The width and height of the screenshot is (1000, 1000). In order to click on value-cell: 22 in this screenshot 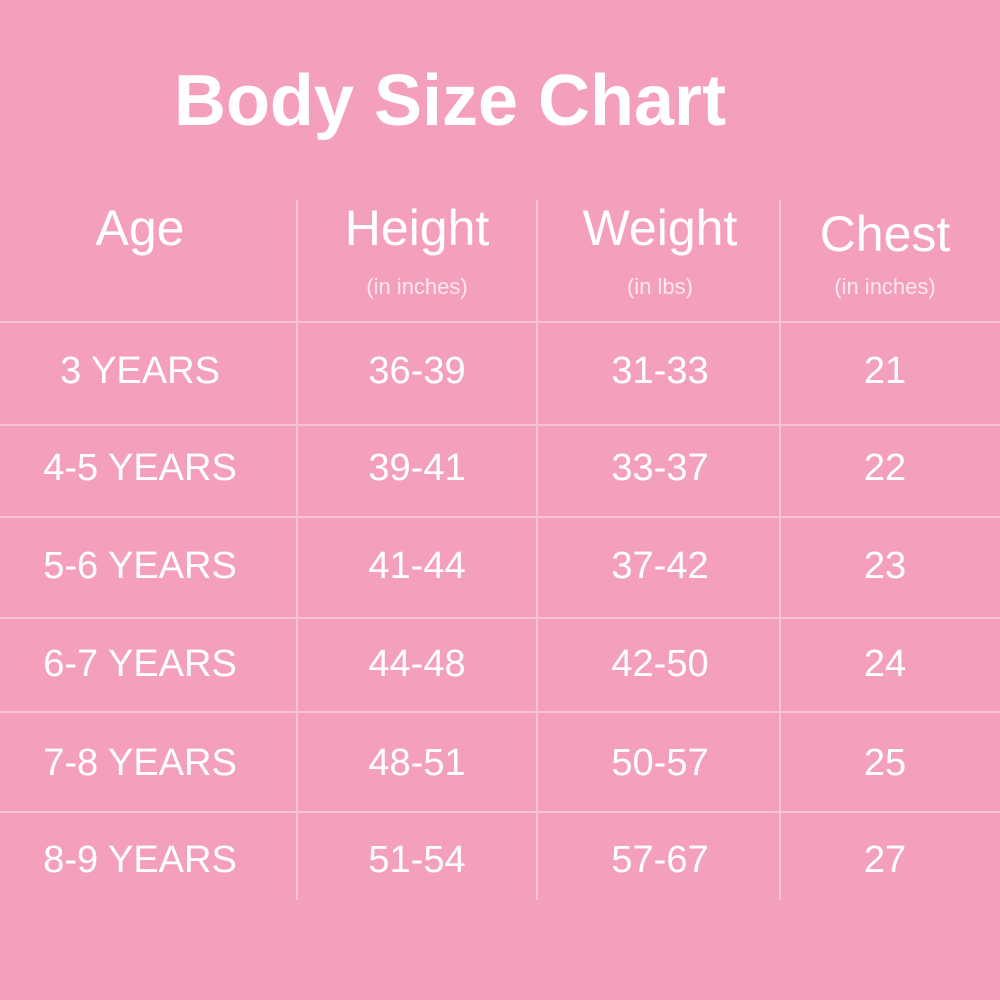, I will do `click(885, 468)`.